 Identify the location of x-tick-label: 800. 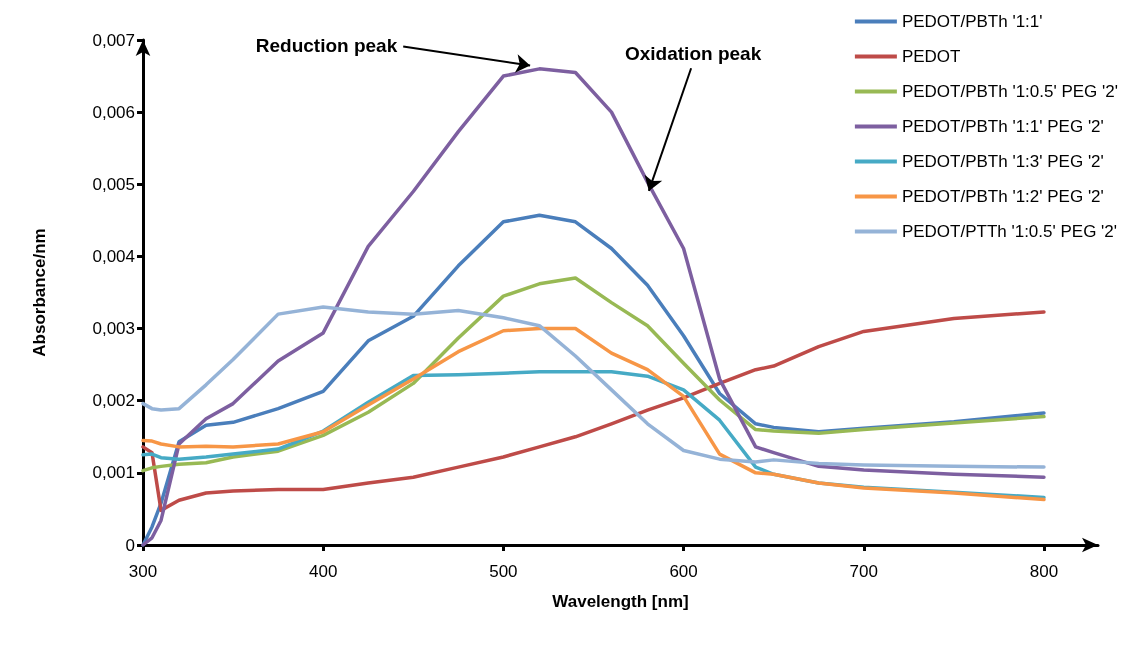
(1044, 571).